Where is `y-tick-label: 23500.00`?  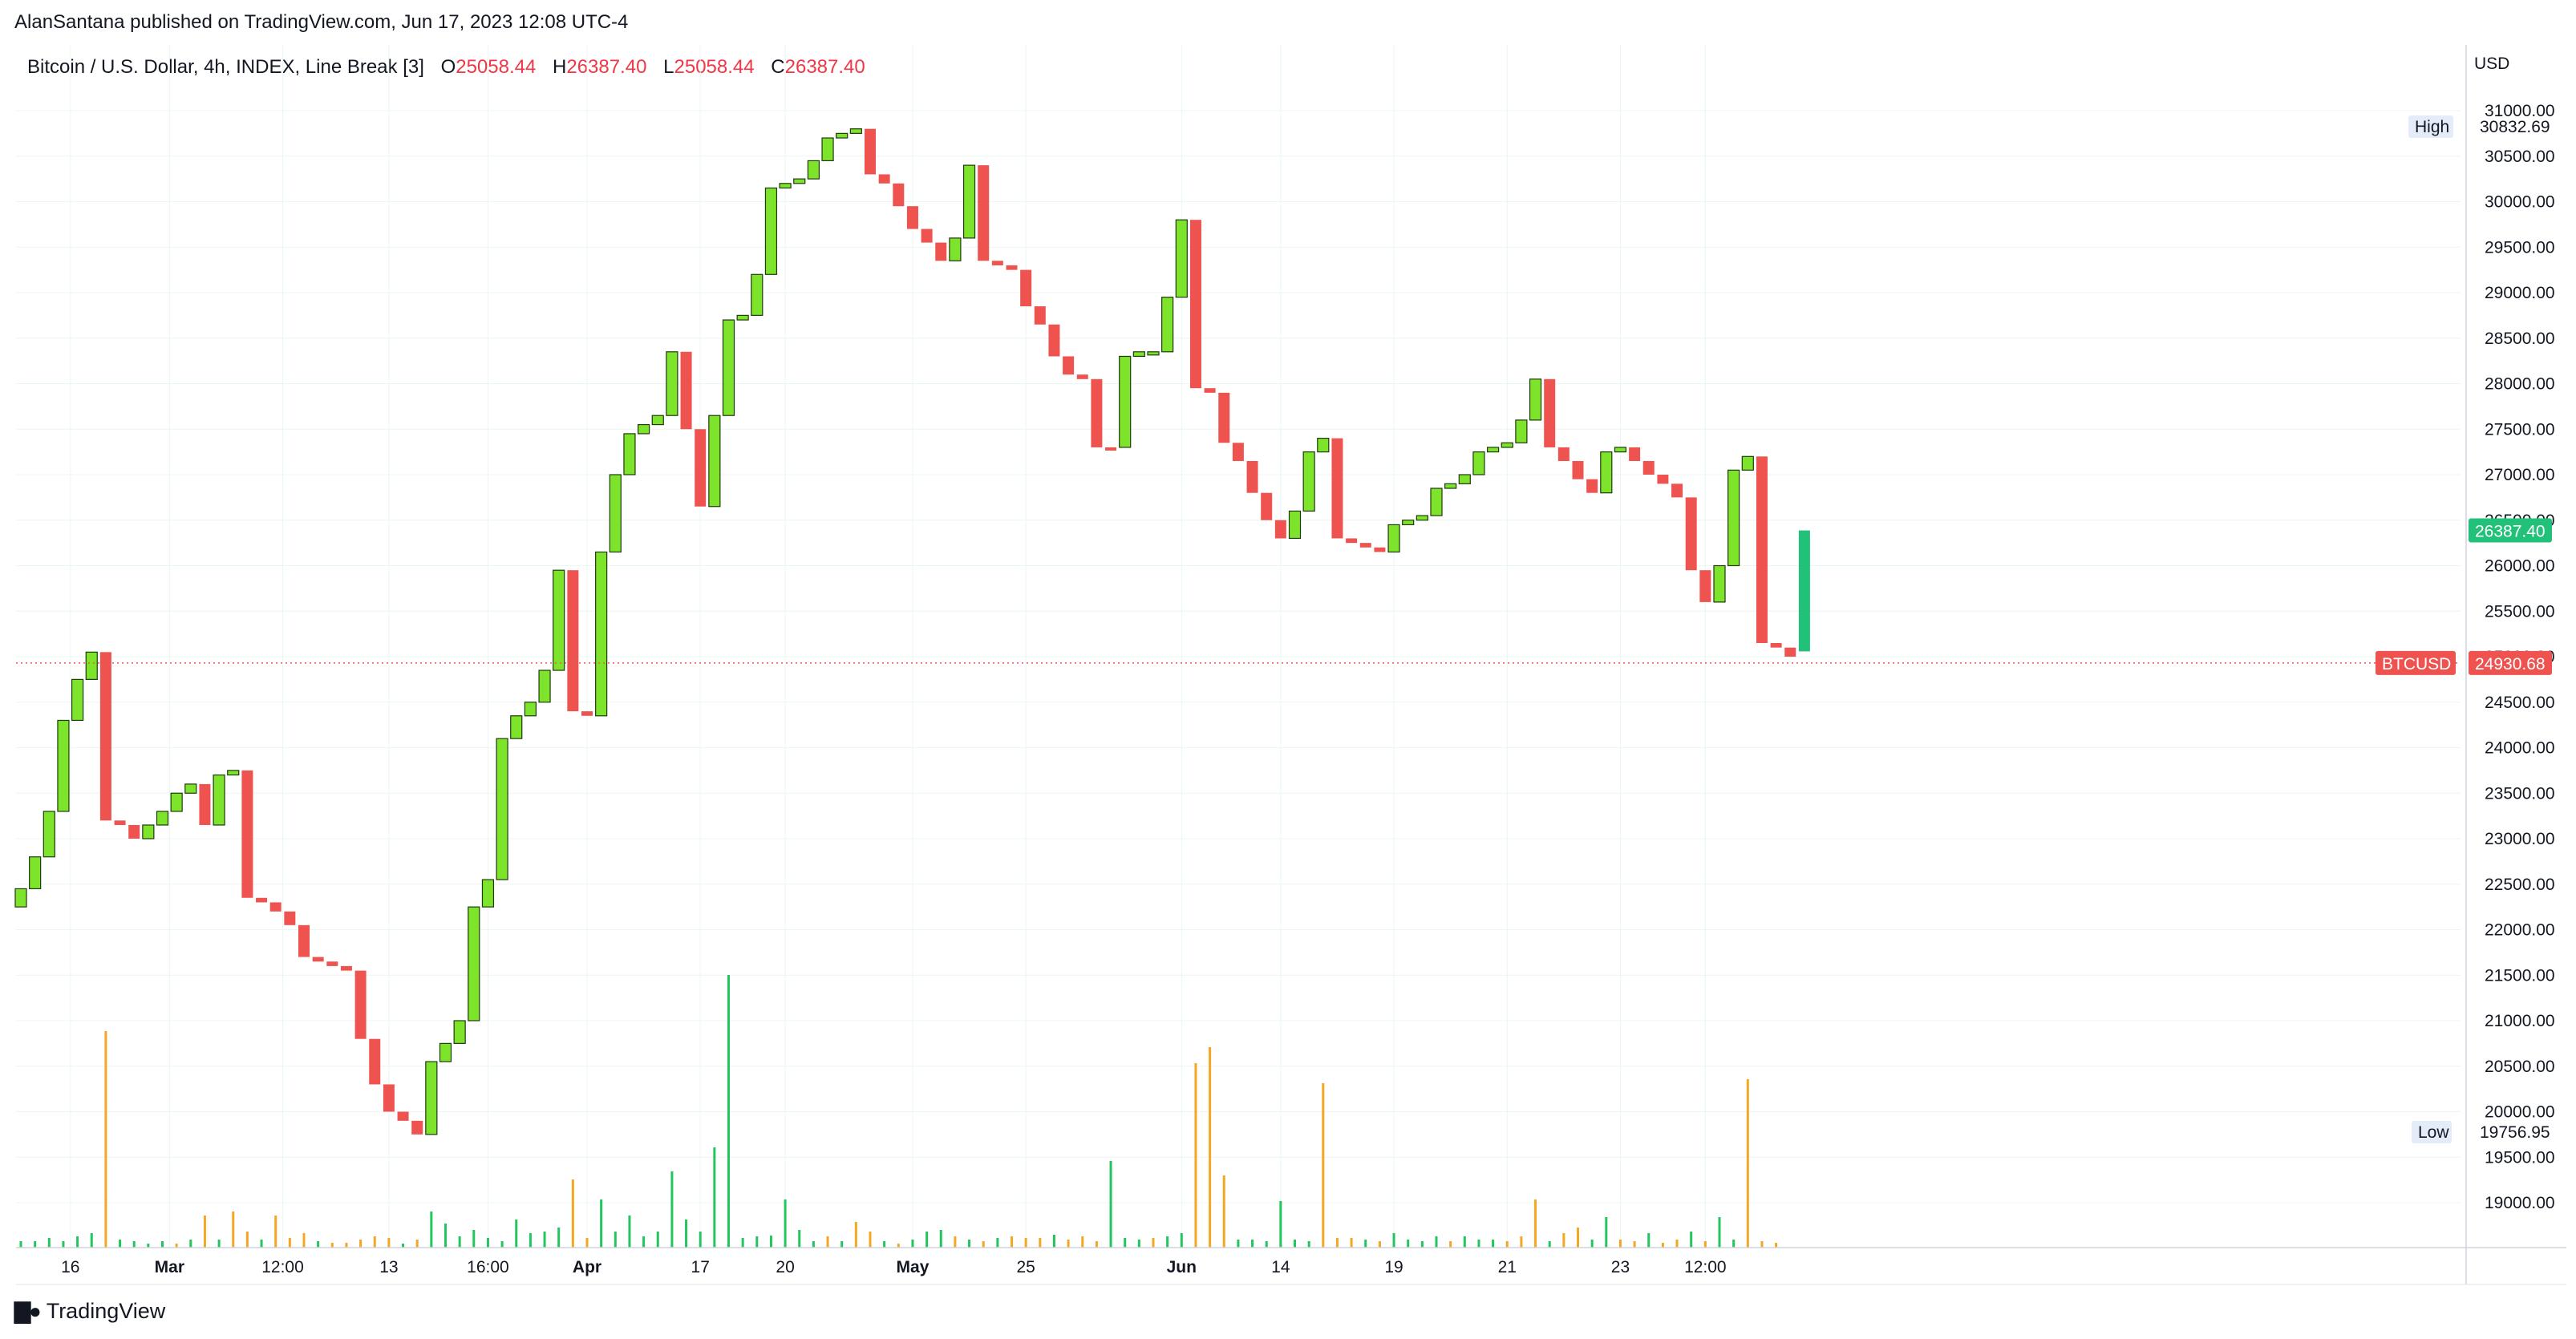
y-tick-label: 23500.00 is located at coordinates (2520, 793).